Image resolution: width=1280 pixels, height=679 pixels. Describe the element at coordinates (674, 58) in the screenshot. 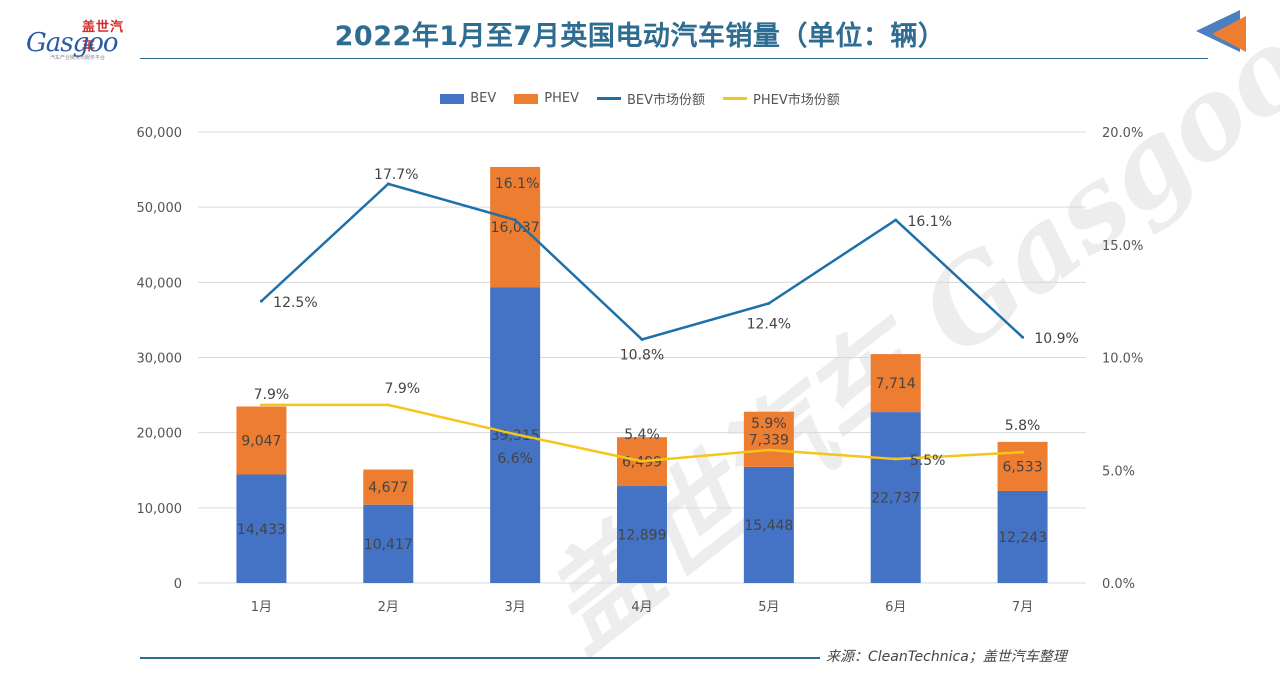

I see `header-divider` at that location.